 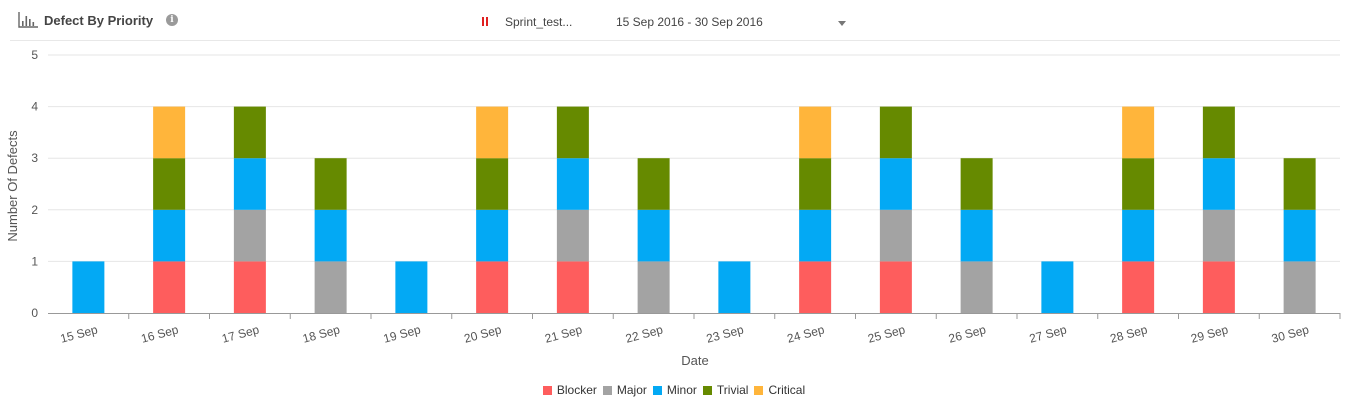 What do you see at coordinates (675, 40) in the screenshot?
I see `header-divider` at bounding box center [675, 40].